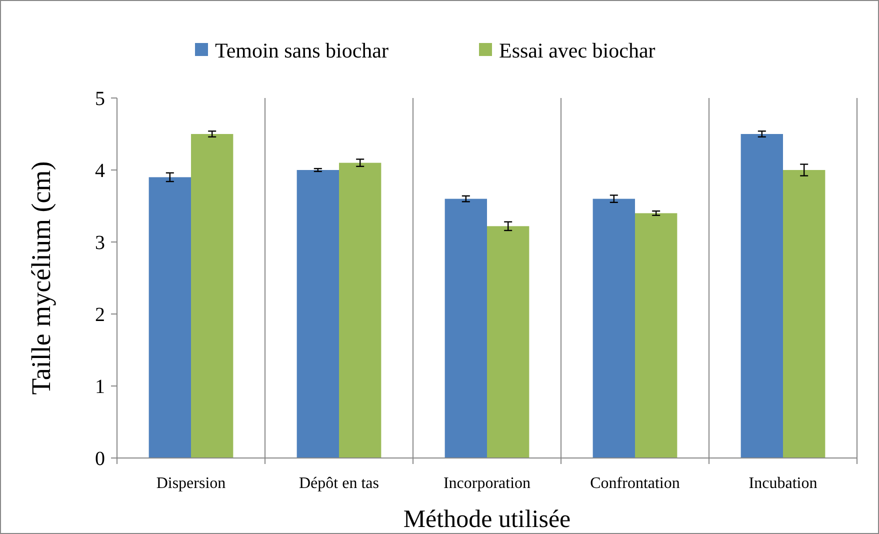 This screenshot has height=534, width=879. What do you see at coordinates (100, 315) in the screenshot?
I see `y-tick-label: 2` at bounding box center [100, 315].